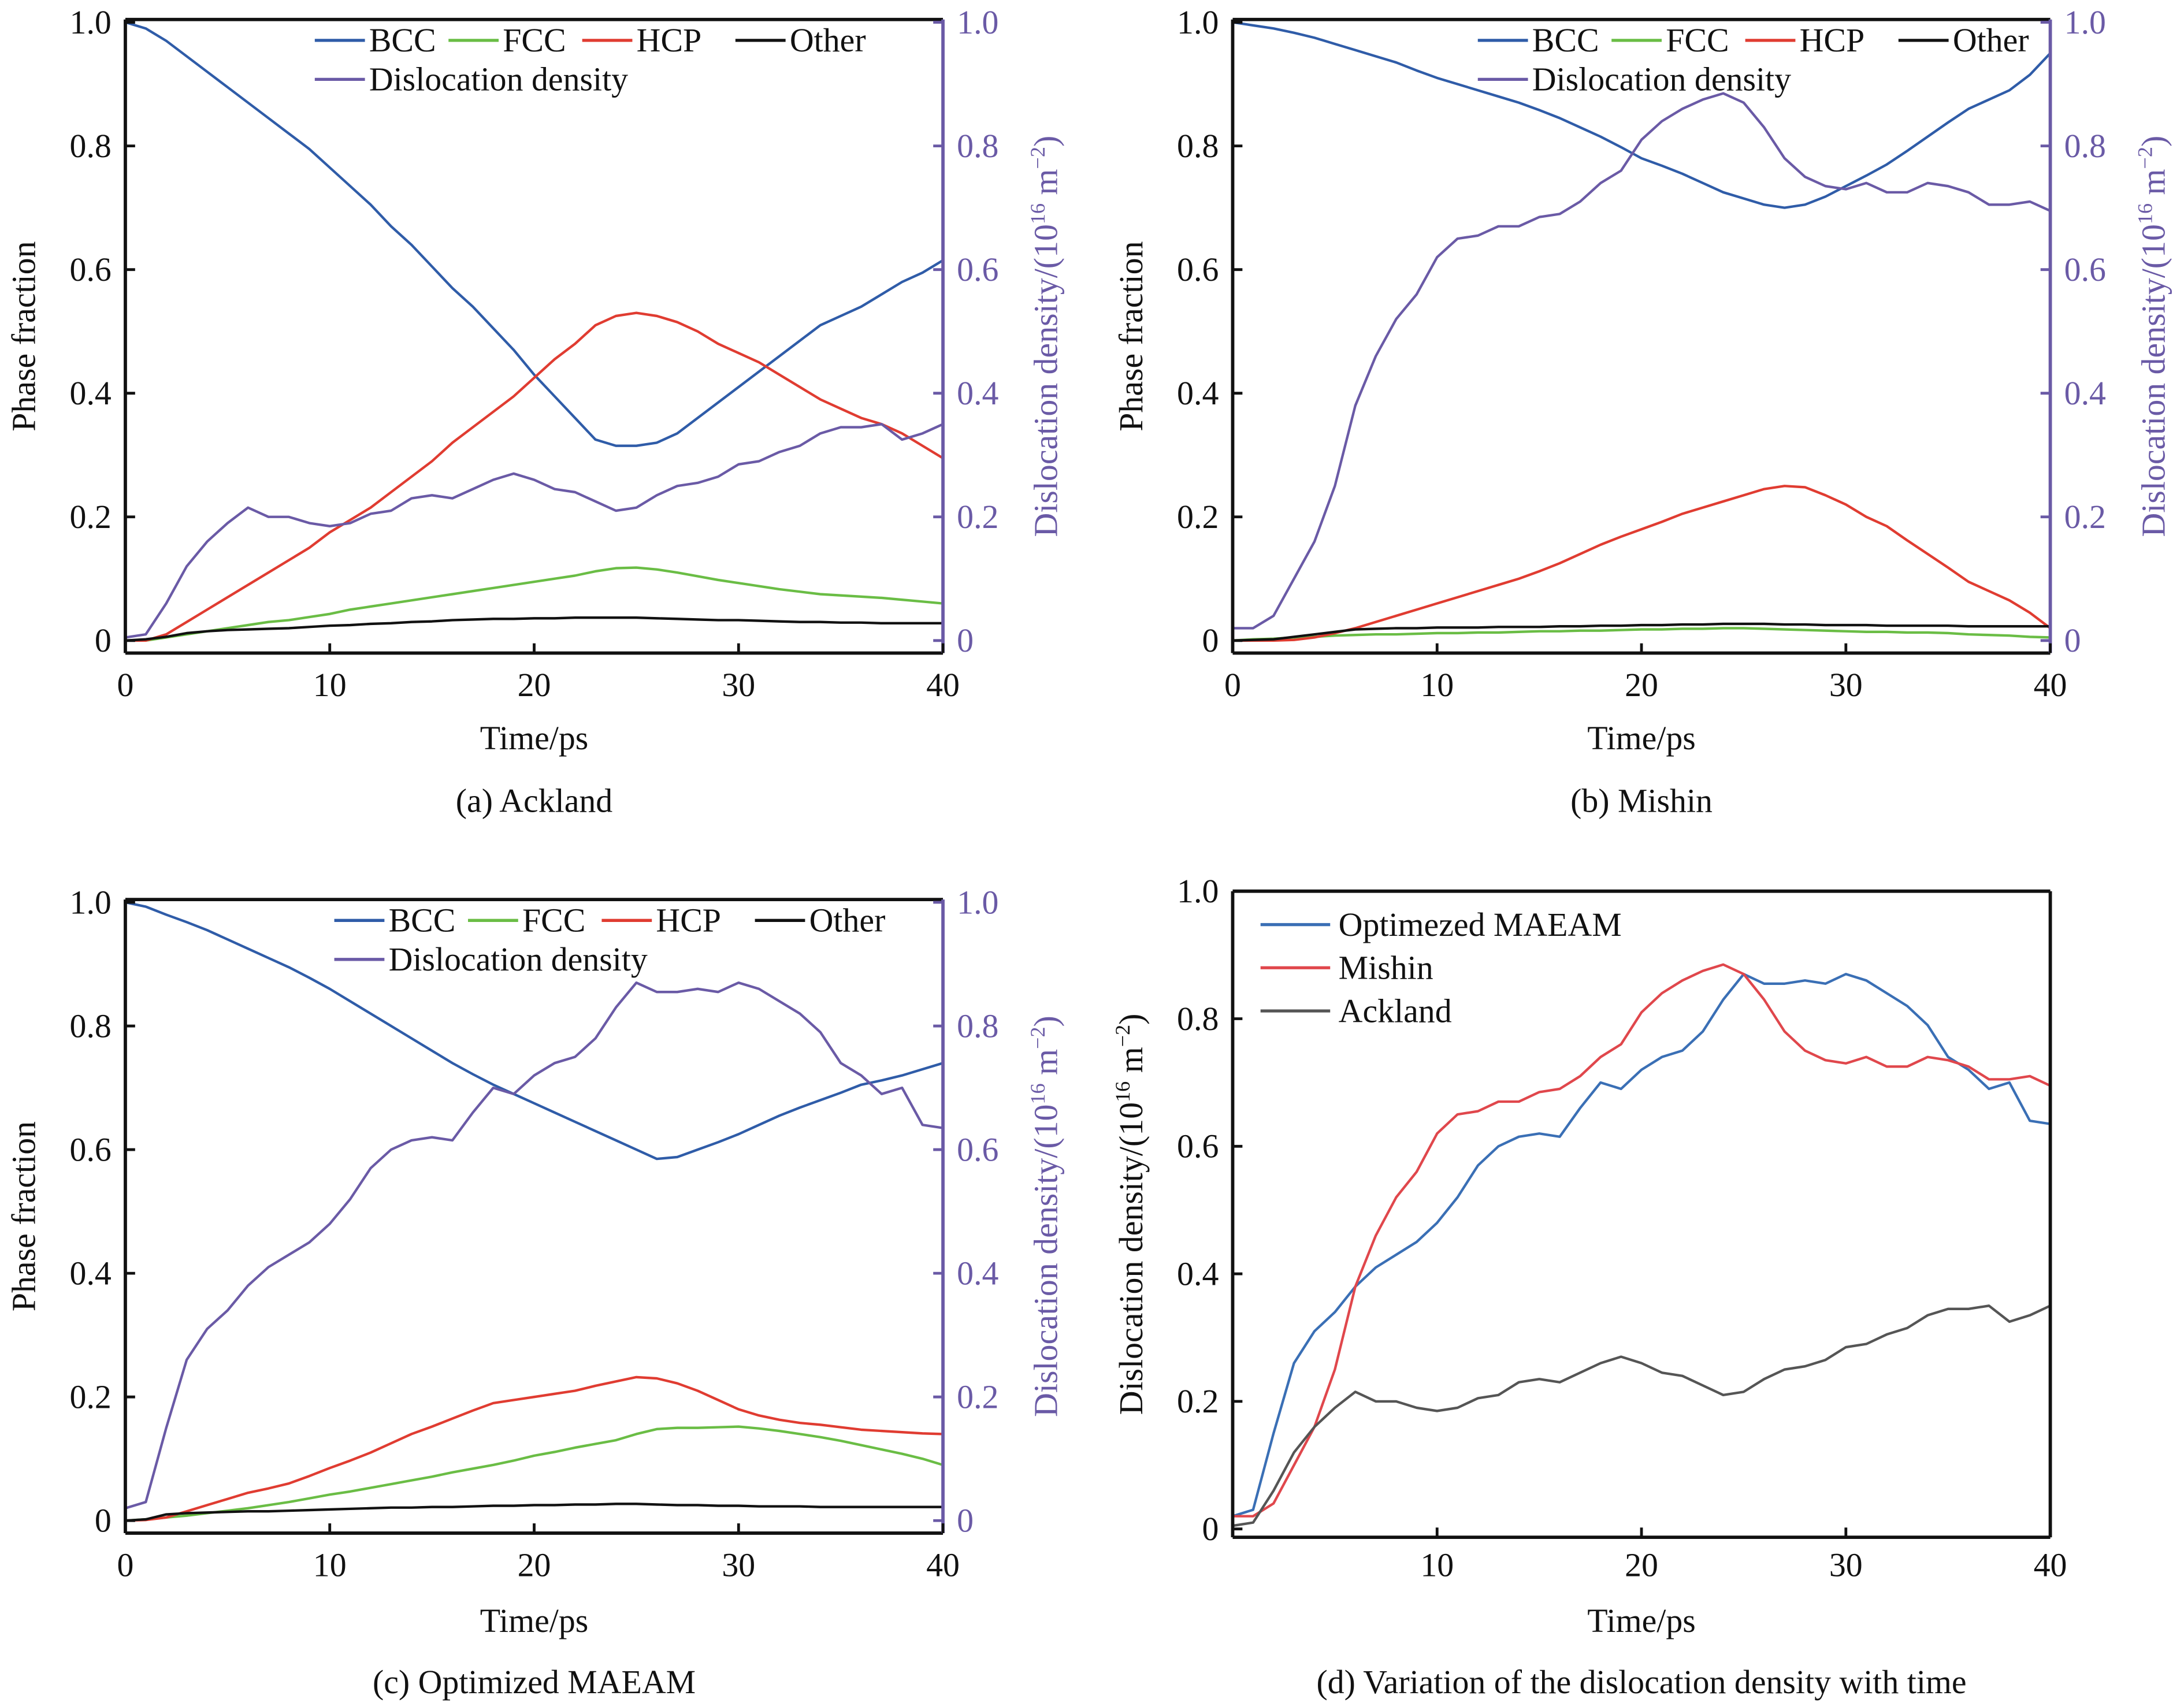 Image resolution: width=2184 pixels, height=1703 pixels. What do you see at coordinates (1131, 1064) in the screenshot?
I see `y-axis-title-unit: m` at bounding box center [1131, 1064].